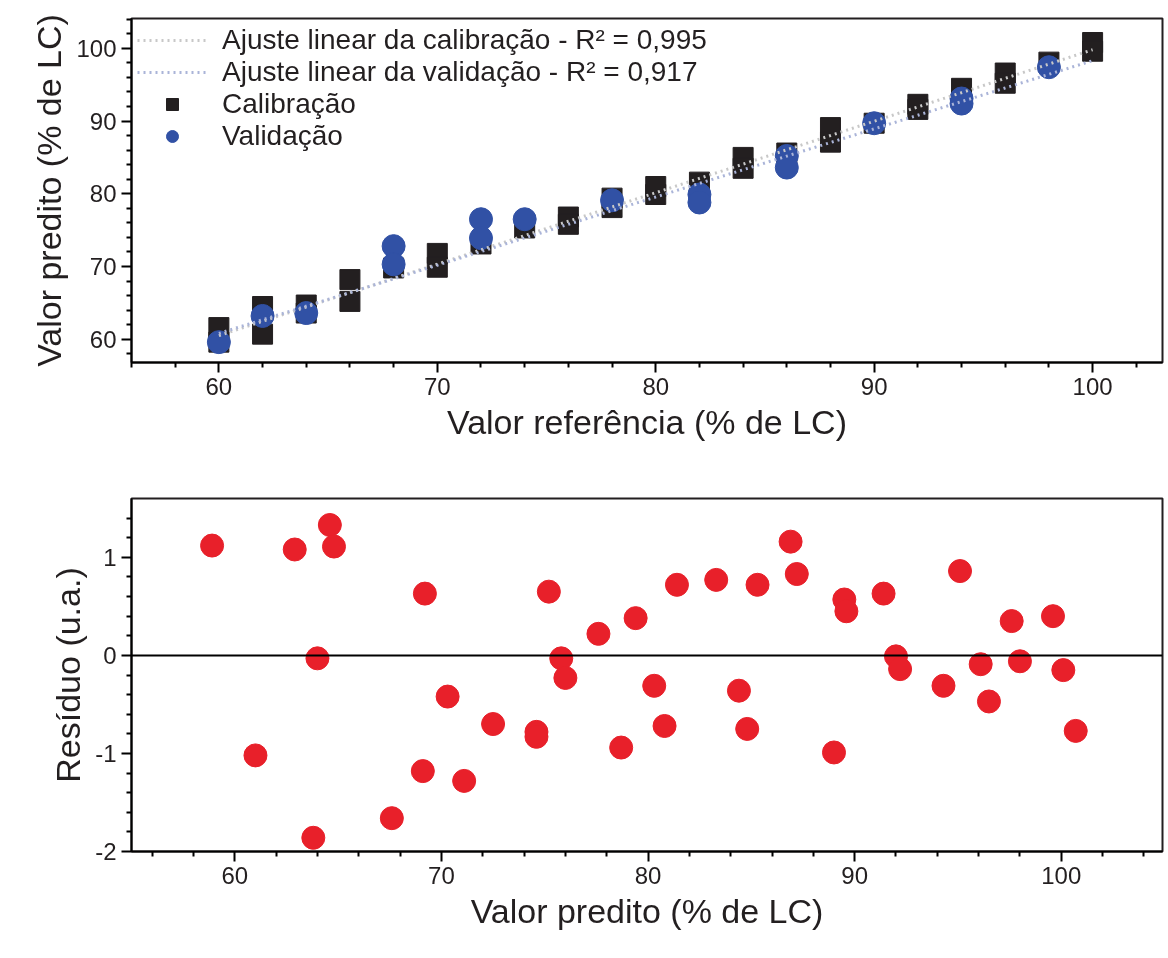 Image resolution: width=1168 pixels, height=958 pixels. What do you see at coordinates (103, 266) in the screenshot?
I see `y-tick-label: 70` at bounding box center [103, 266].